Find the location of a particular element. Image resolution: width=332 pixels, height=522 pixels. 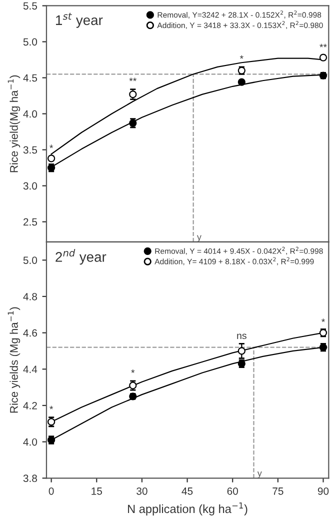

x-tick-label: 30 is located at coordinates (142, 491).